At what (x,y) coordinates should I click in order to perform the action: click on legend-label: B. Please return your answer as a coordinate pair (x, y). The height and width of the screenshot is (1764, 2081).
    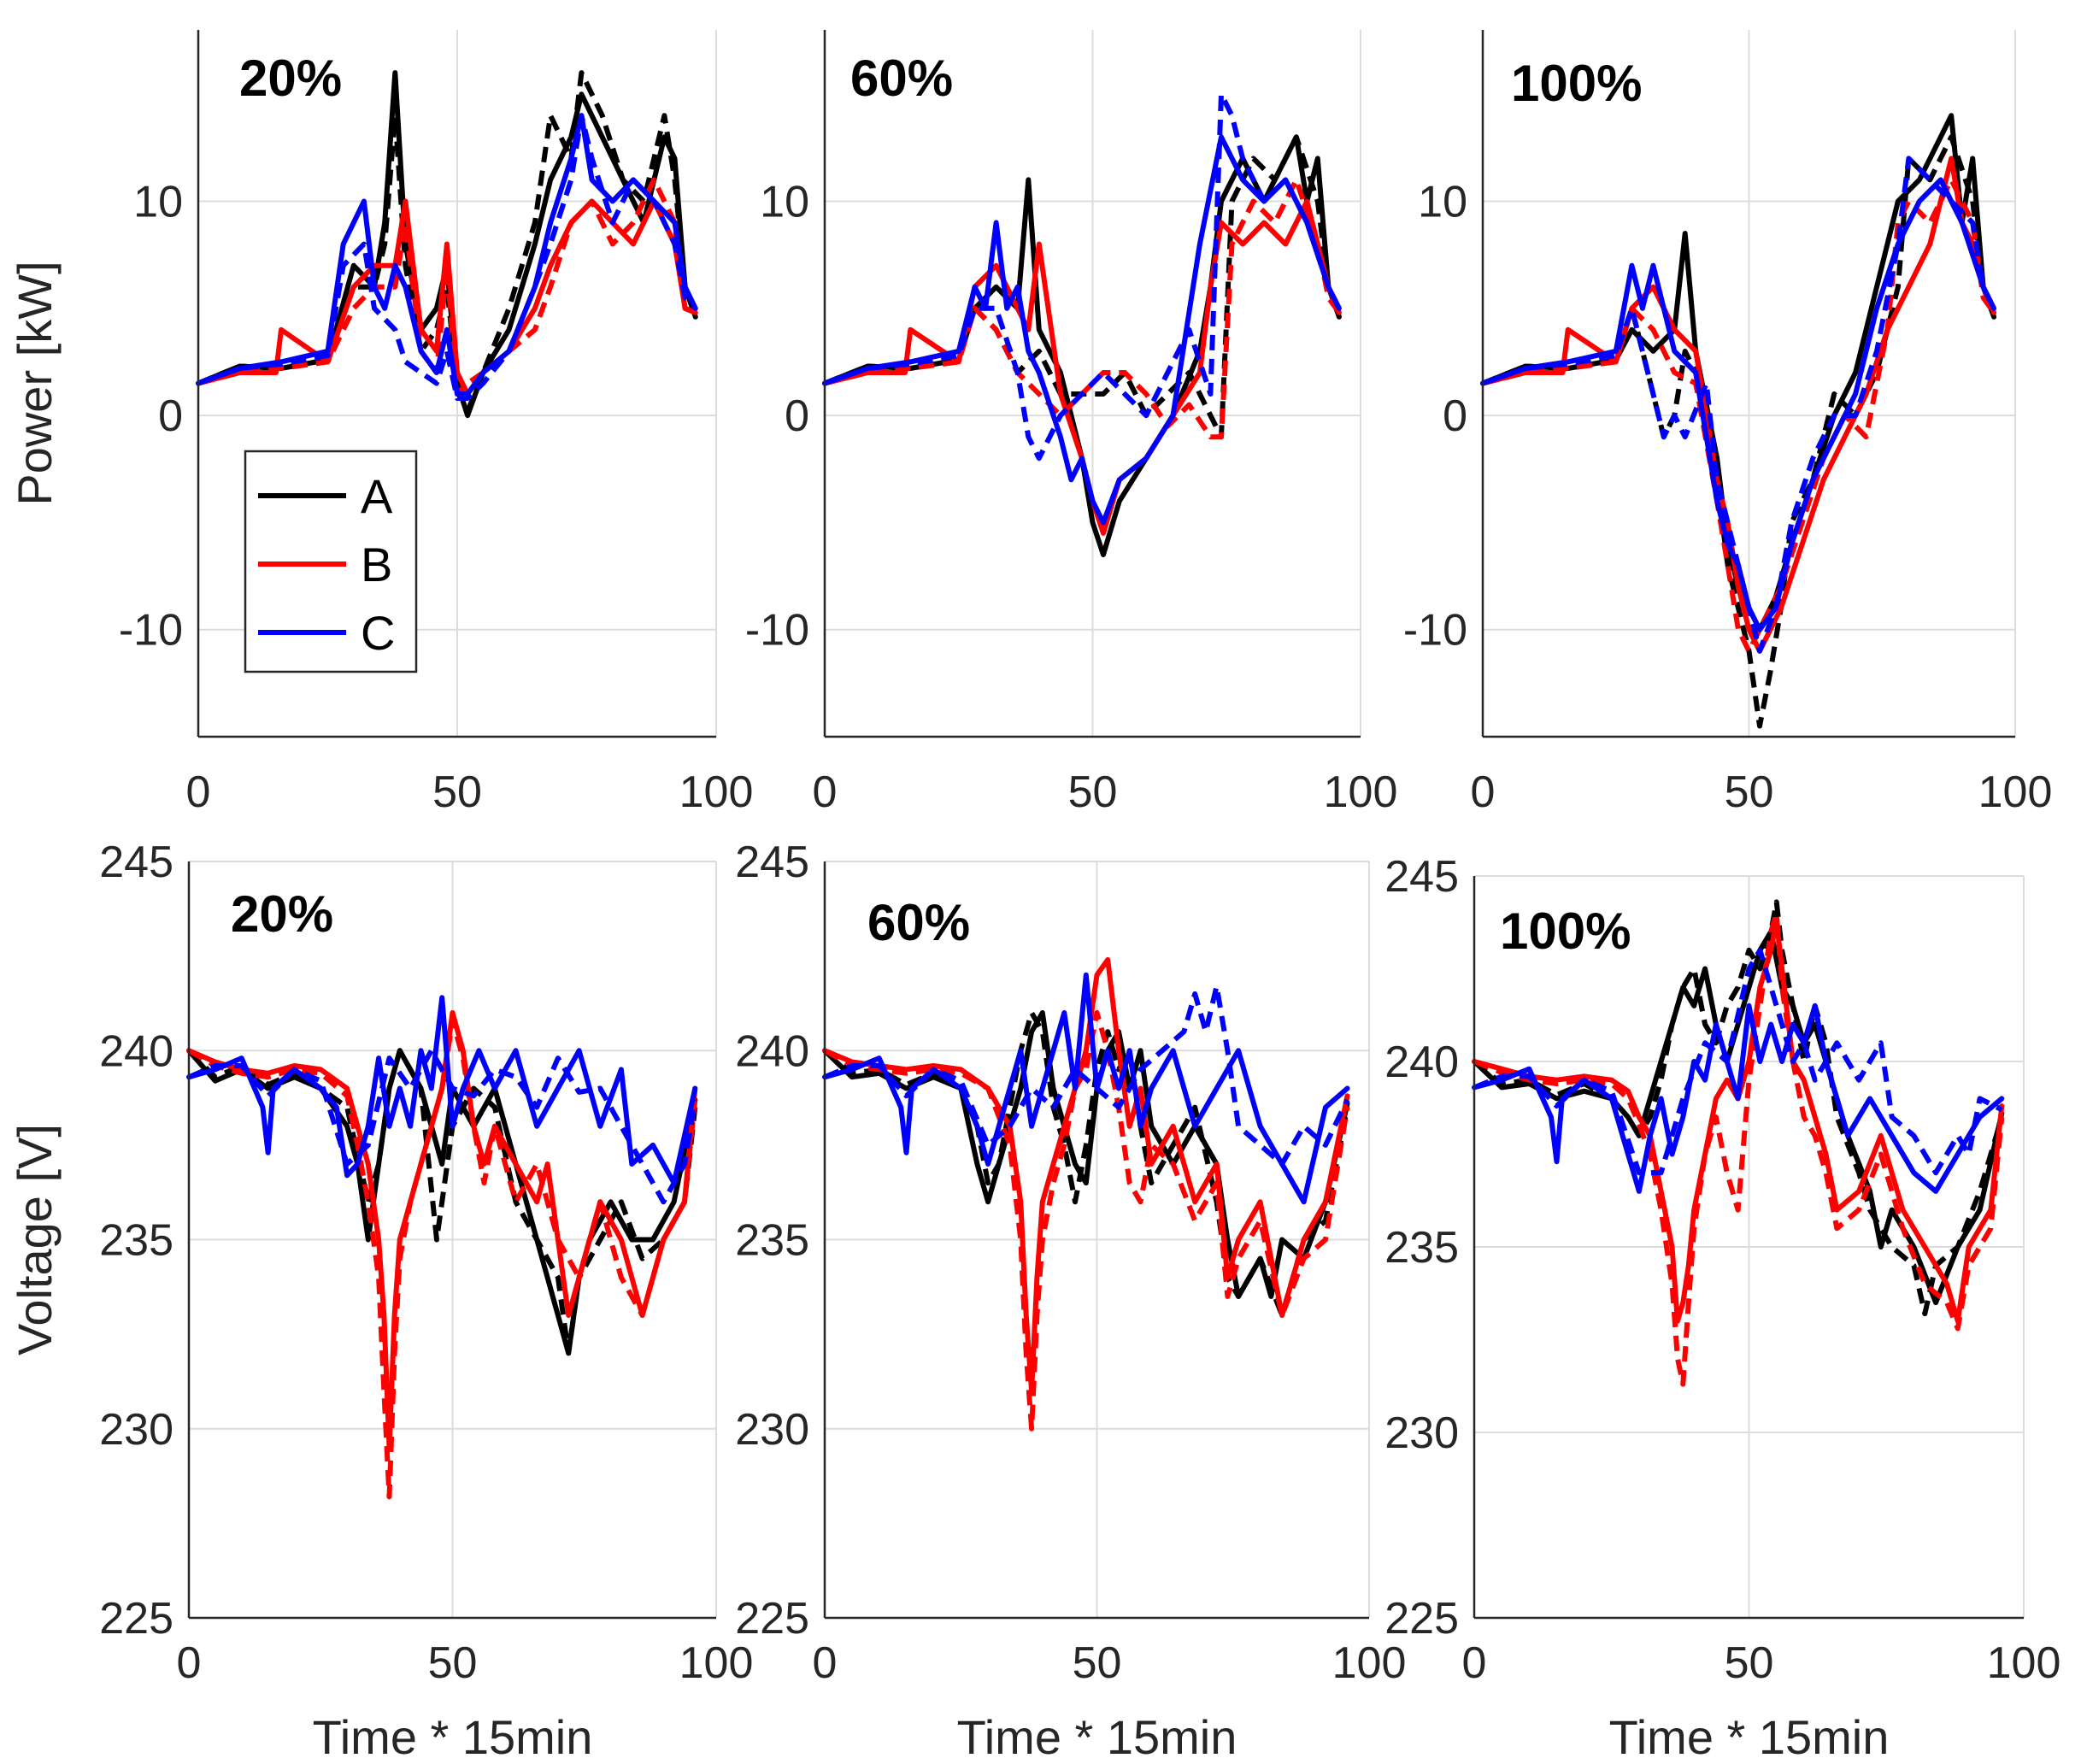
    Looking at the image, I should click on (376, 564).